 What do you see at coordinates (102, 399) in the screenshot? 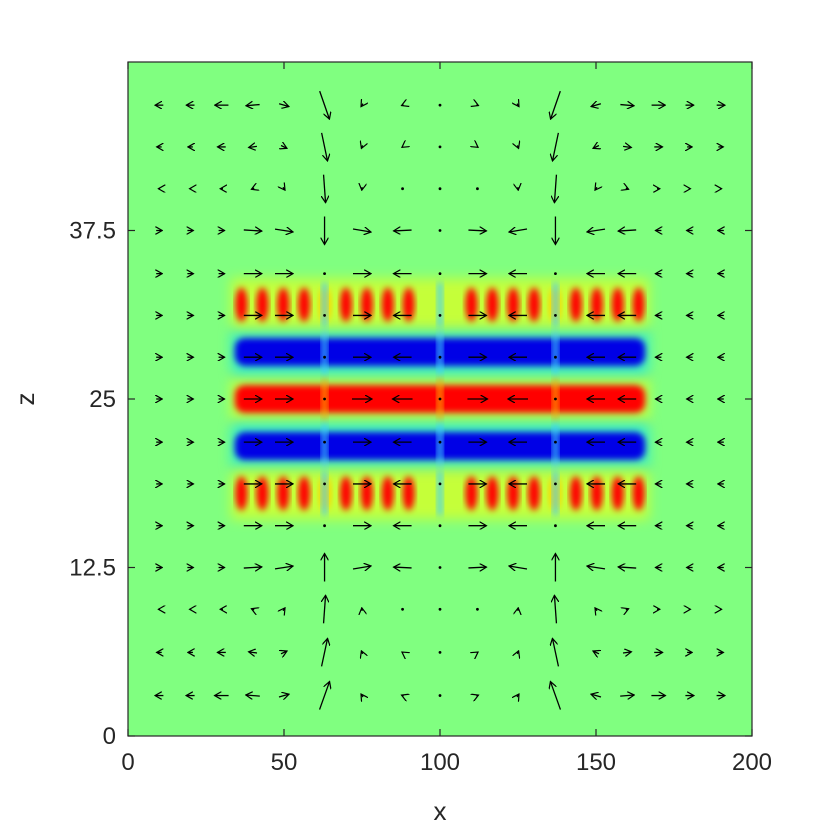
I see `y-tick-label: 25` at bounding box center [102, 399].